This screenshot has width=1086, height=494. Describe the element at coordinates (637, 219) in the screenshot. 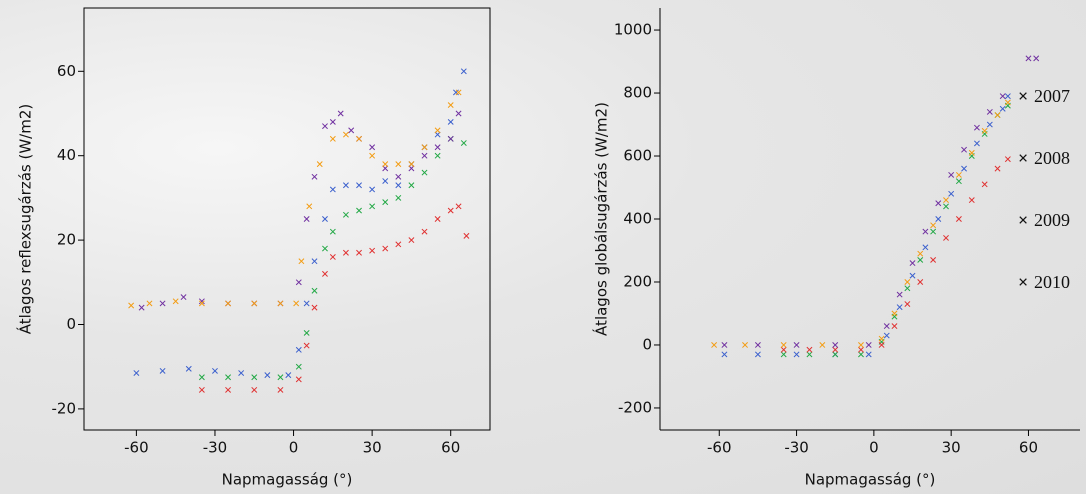

I see `y-tick-label: 400` at that location.